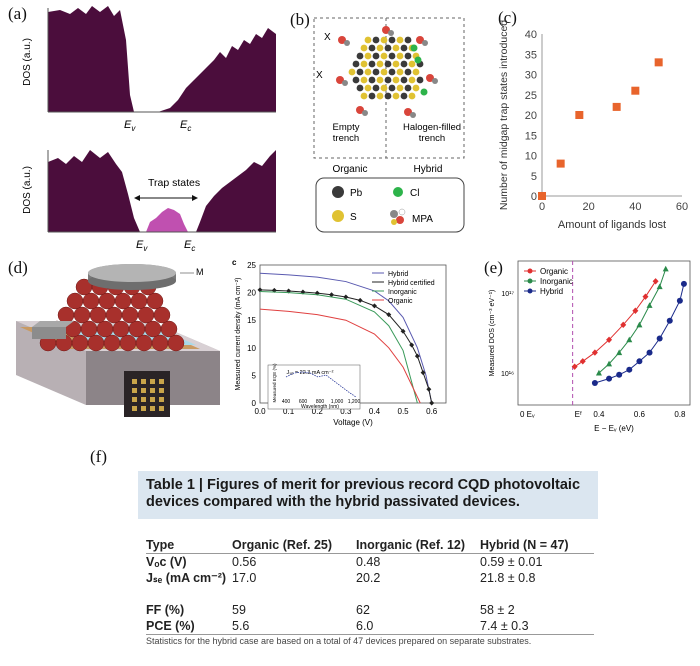 Image resolution: width=700 pixels, height=666 pixels. What do you see at coordinates (338, 216) in the screenshot?
I see `s-legend-icon` at bounding box center [338, 216].